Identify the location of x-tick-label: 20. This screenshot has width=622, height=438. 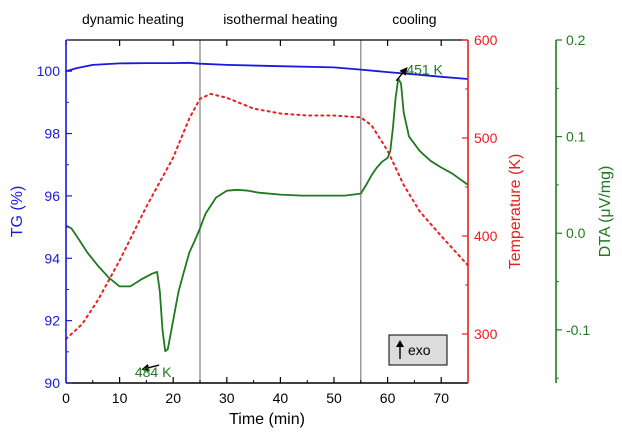
(173, 398).